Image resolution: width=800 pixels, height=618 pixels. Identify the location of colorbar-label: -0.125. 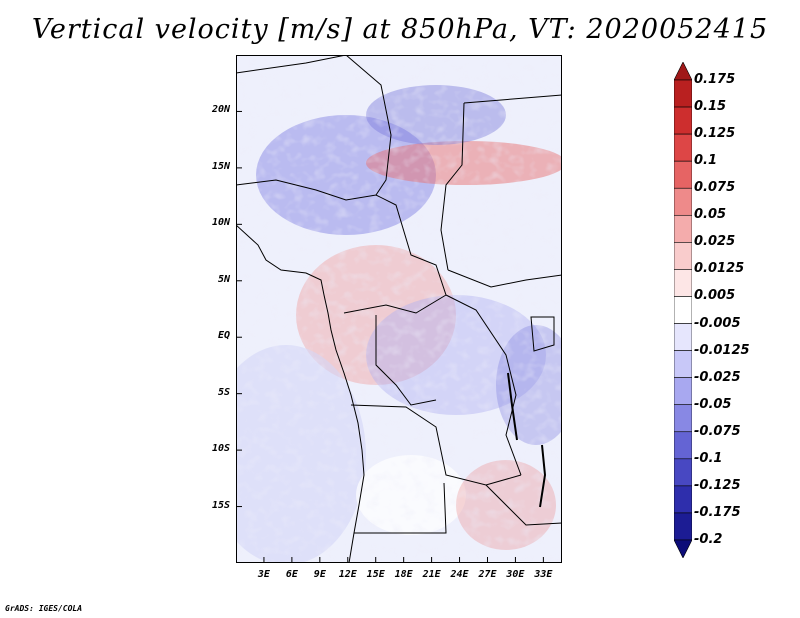
(717, 485).